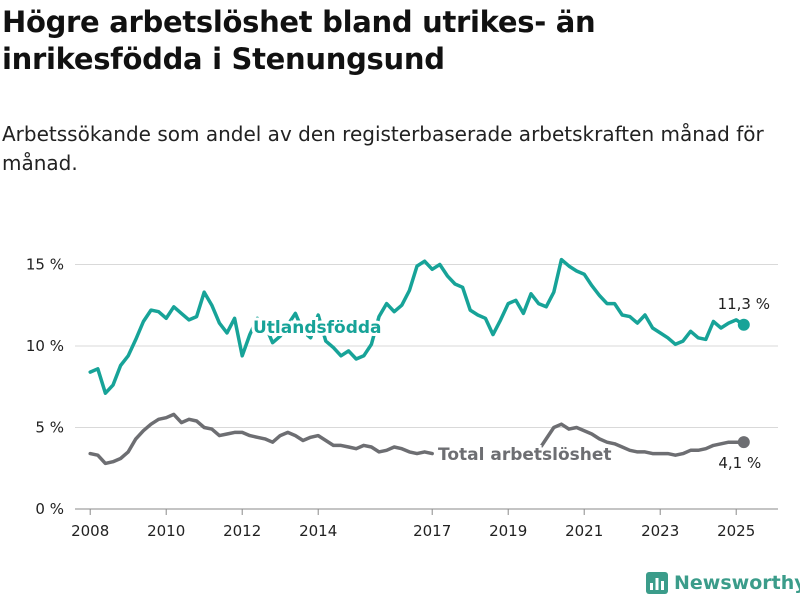 This screenshot has height=600, width=800. Describe the element at coordinates (739, 463) in the screenshot. I see `end-value-label-total: 4,1 %` at that location.